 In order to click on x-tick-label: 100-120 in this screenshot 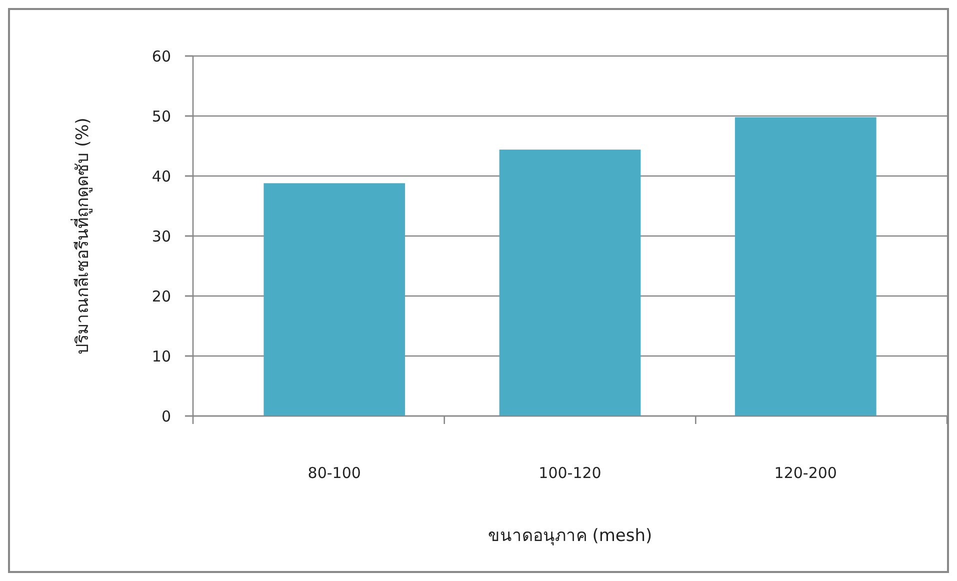, I will do `click(570, 473)`.